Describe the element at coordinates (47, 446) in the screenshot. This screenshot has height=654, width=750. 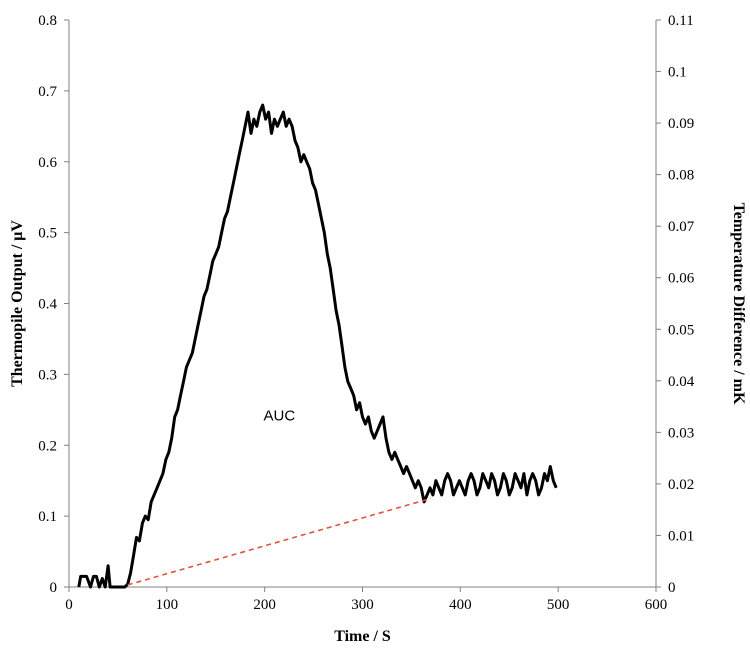
I see `y-tick-label: 0.2` at that location.